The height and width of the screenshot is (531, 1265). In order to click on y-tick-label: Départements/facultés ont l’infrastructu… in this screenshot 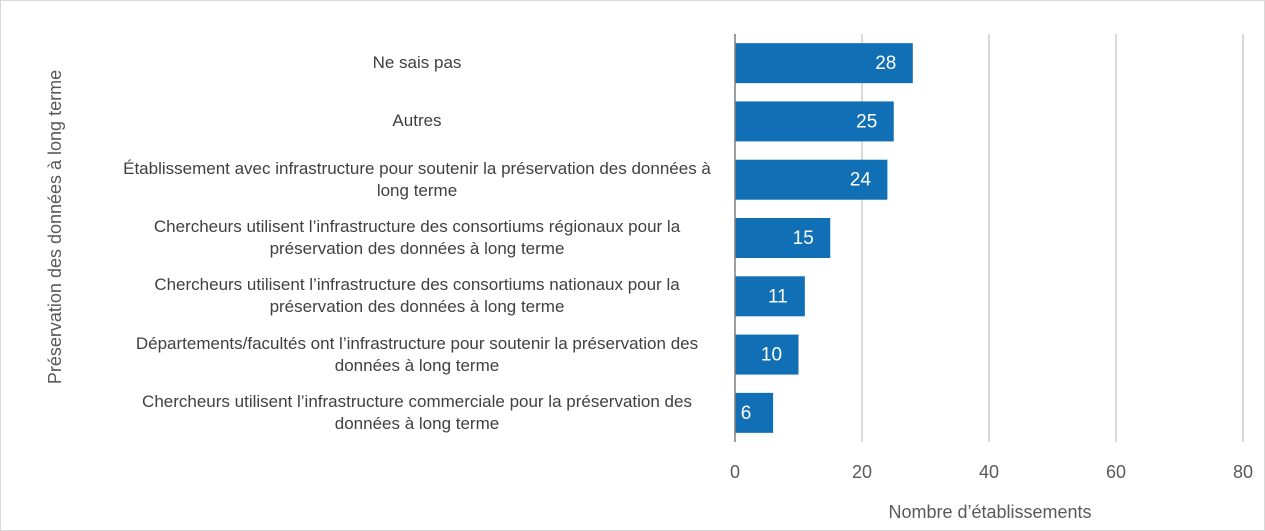, I will do `click(417, 354)`.